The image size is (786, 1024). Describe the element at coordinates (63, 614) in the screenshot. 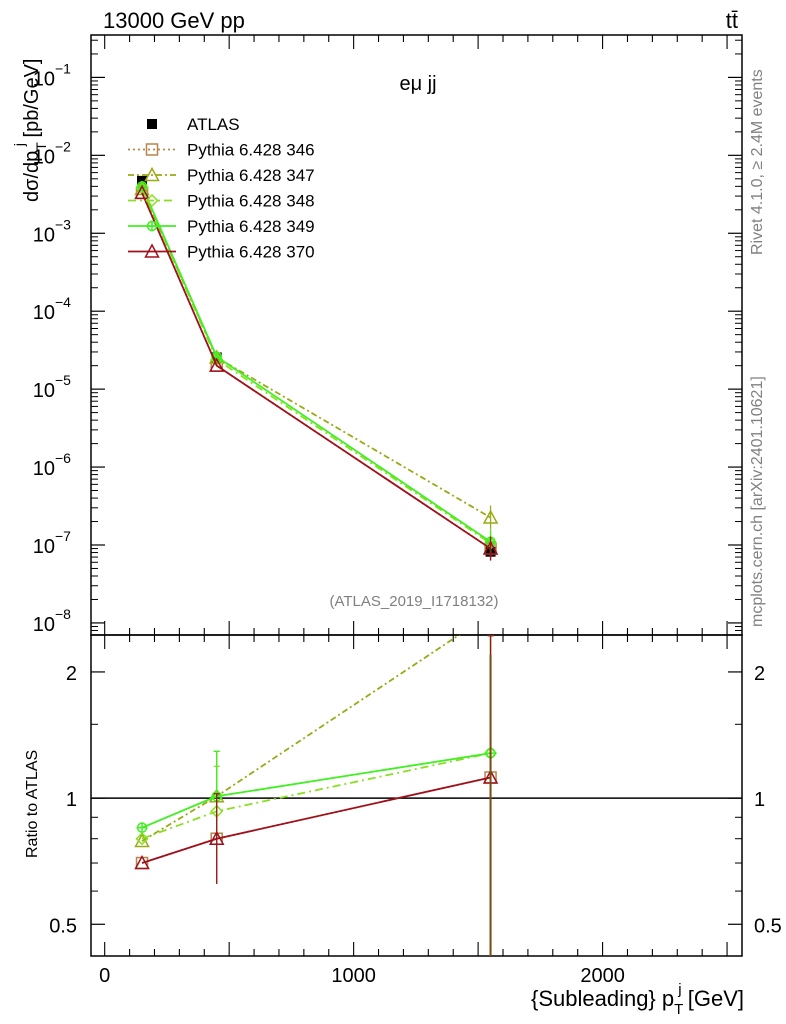

I see `main-ytick-exponent: −8` at that location.